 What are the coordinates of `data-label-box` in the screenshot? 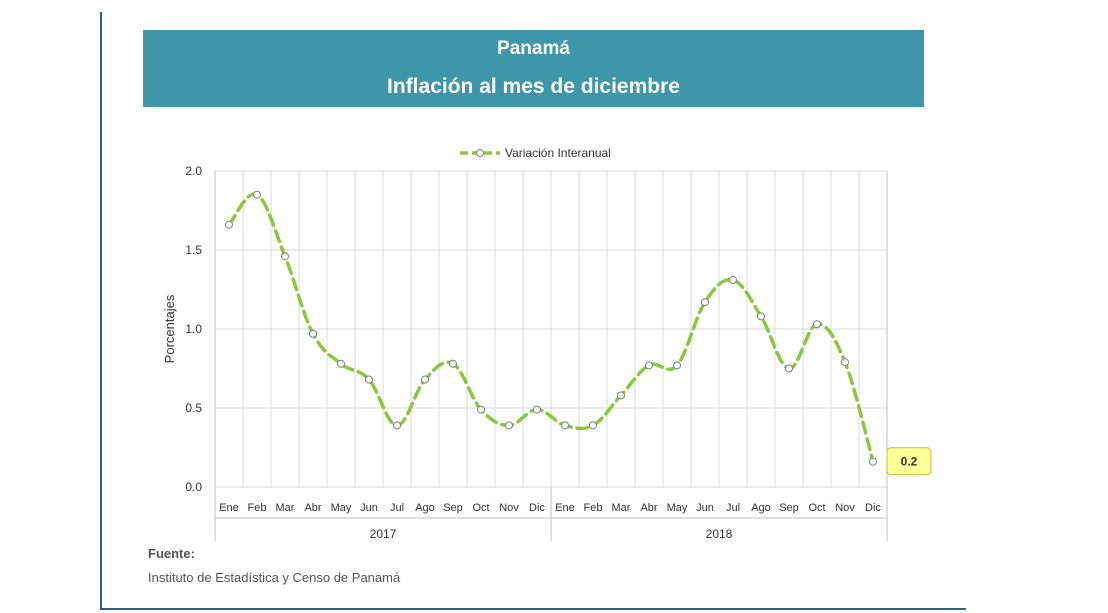 It's located at (909, 461).